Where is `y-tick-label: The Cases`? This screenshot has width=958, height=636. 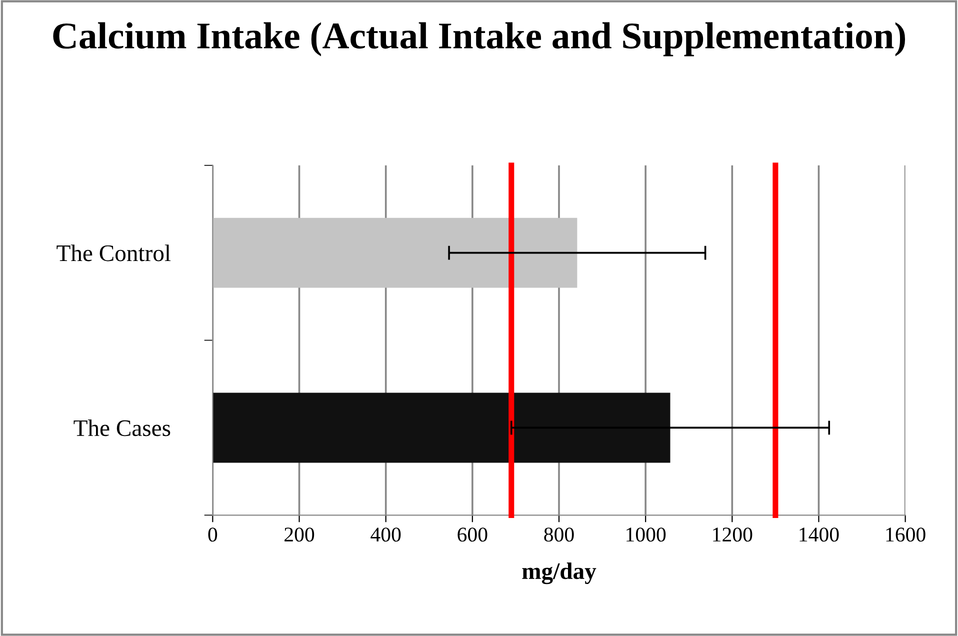 y-tick-label: The Cases is located at coordinates (122, 428).